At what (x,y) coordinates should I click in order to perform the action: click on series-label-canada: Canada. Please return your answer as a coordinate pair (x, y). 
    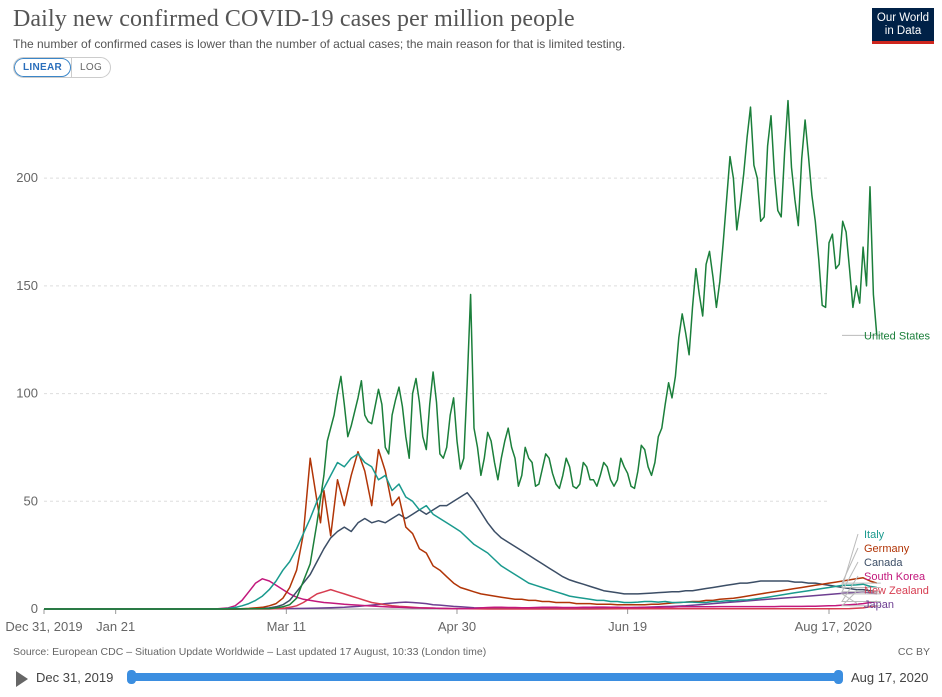
    Looking at the image, I should click on (883, 563).